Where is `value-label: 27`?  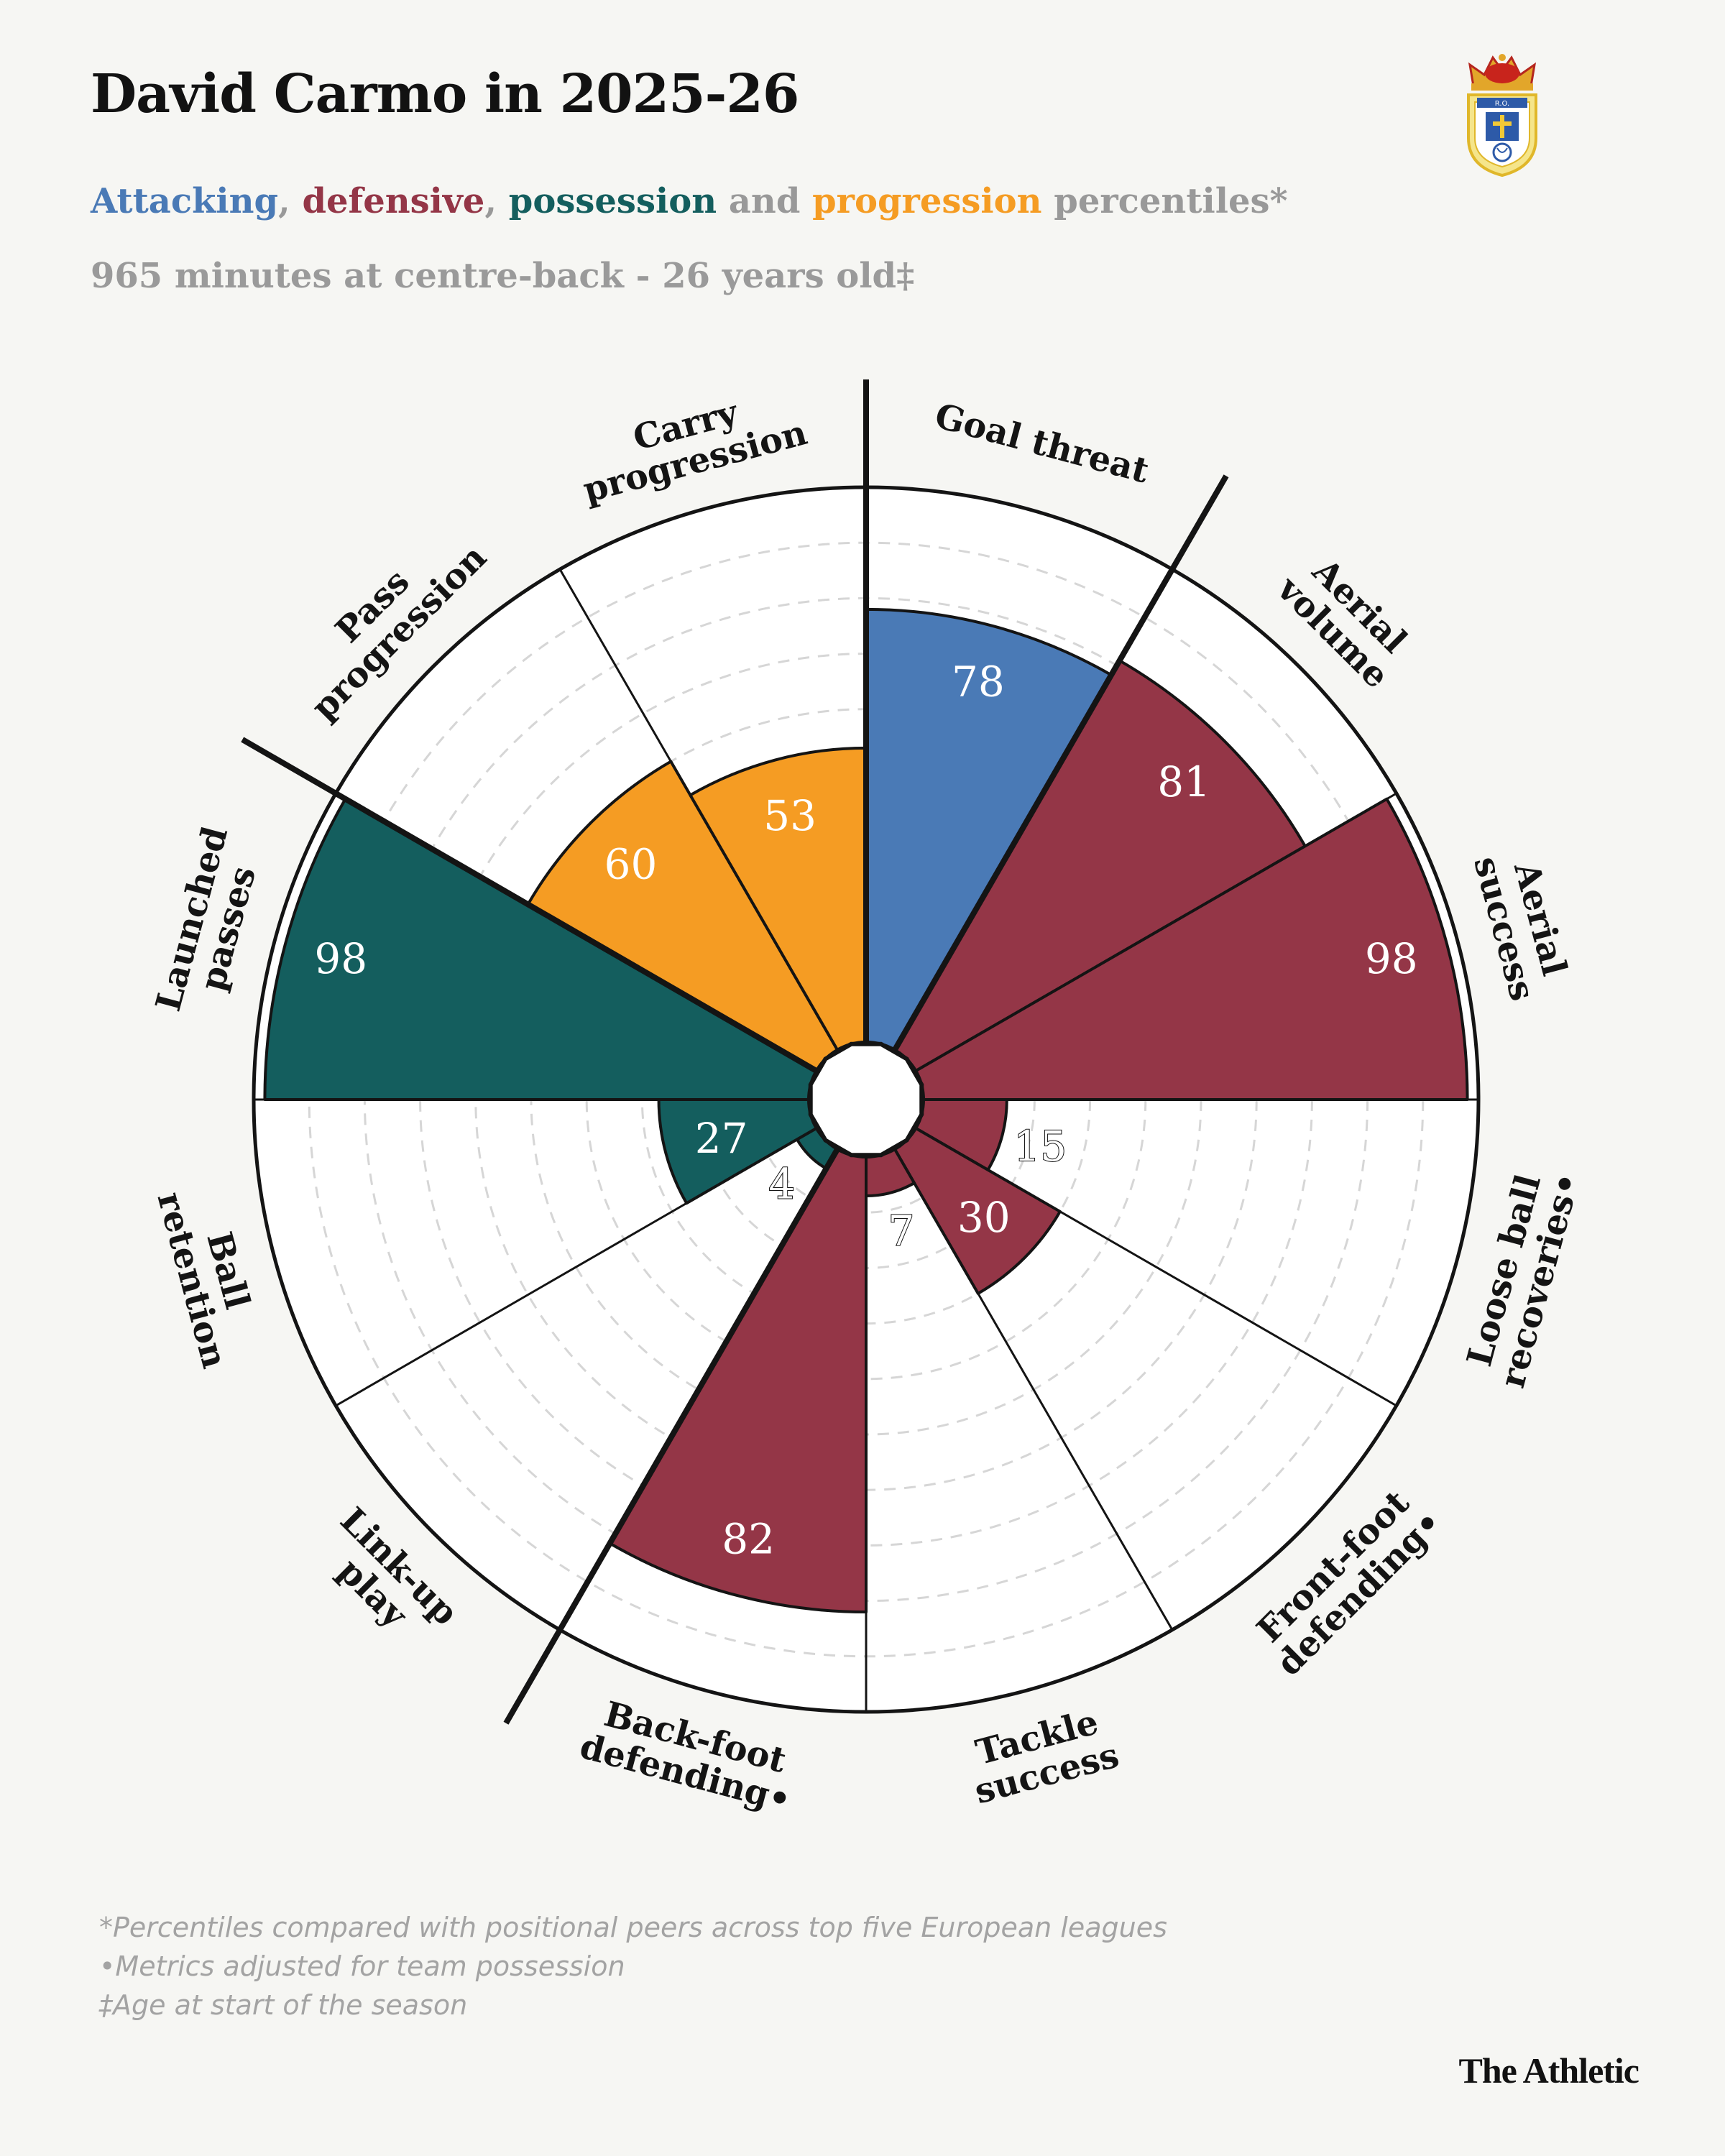 value-label: 27 is located at coordinates (721, 1138).